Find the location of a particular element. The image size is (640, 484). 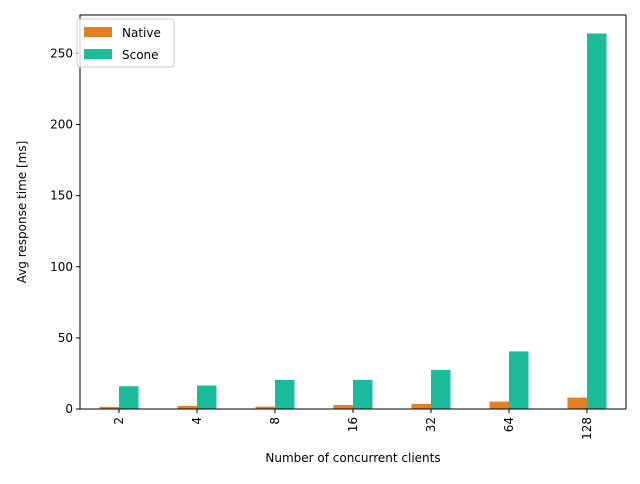

y-tick-label: 150 is located at coordinates (61, 196).